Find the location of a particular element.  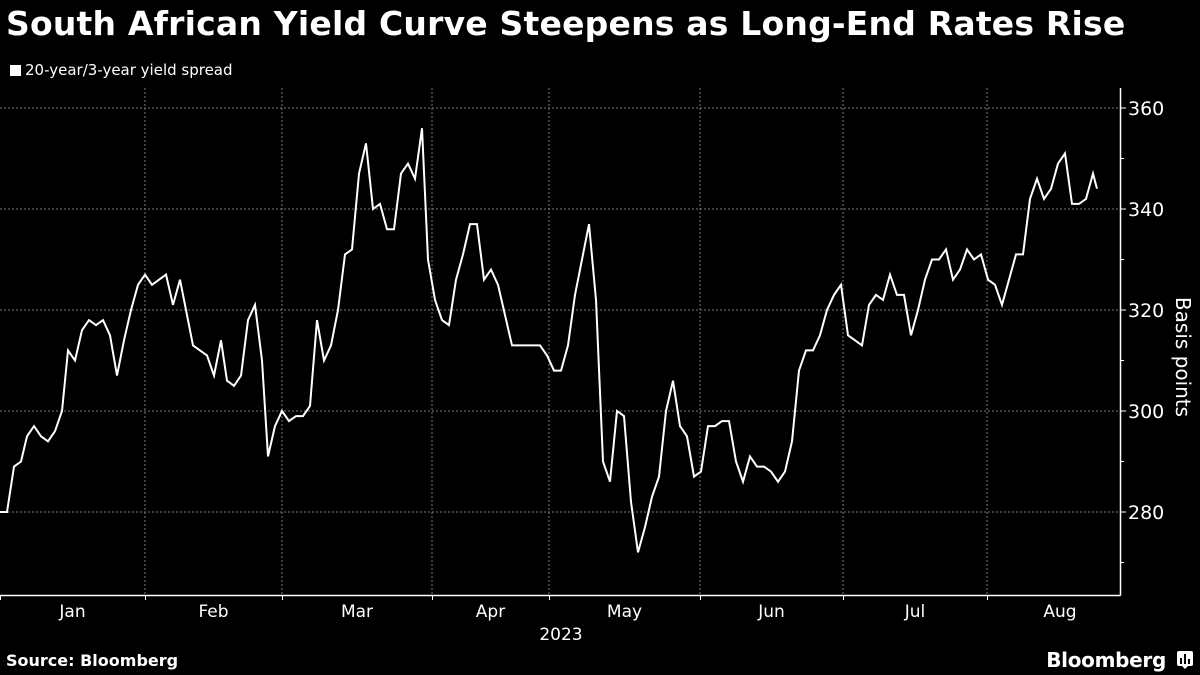

legend: 20-year/3-year yield spread is located at coordinates (121, 70).